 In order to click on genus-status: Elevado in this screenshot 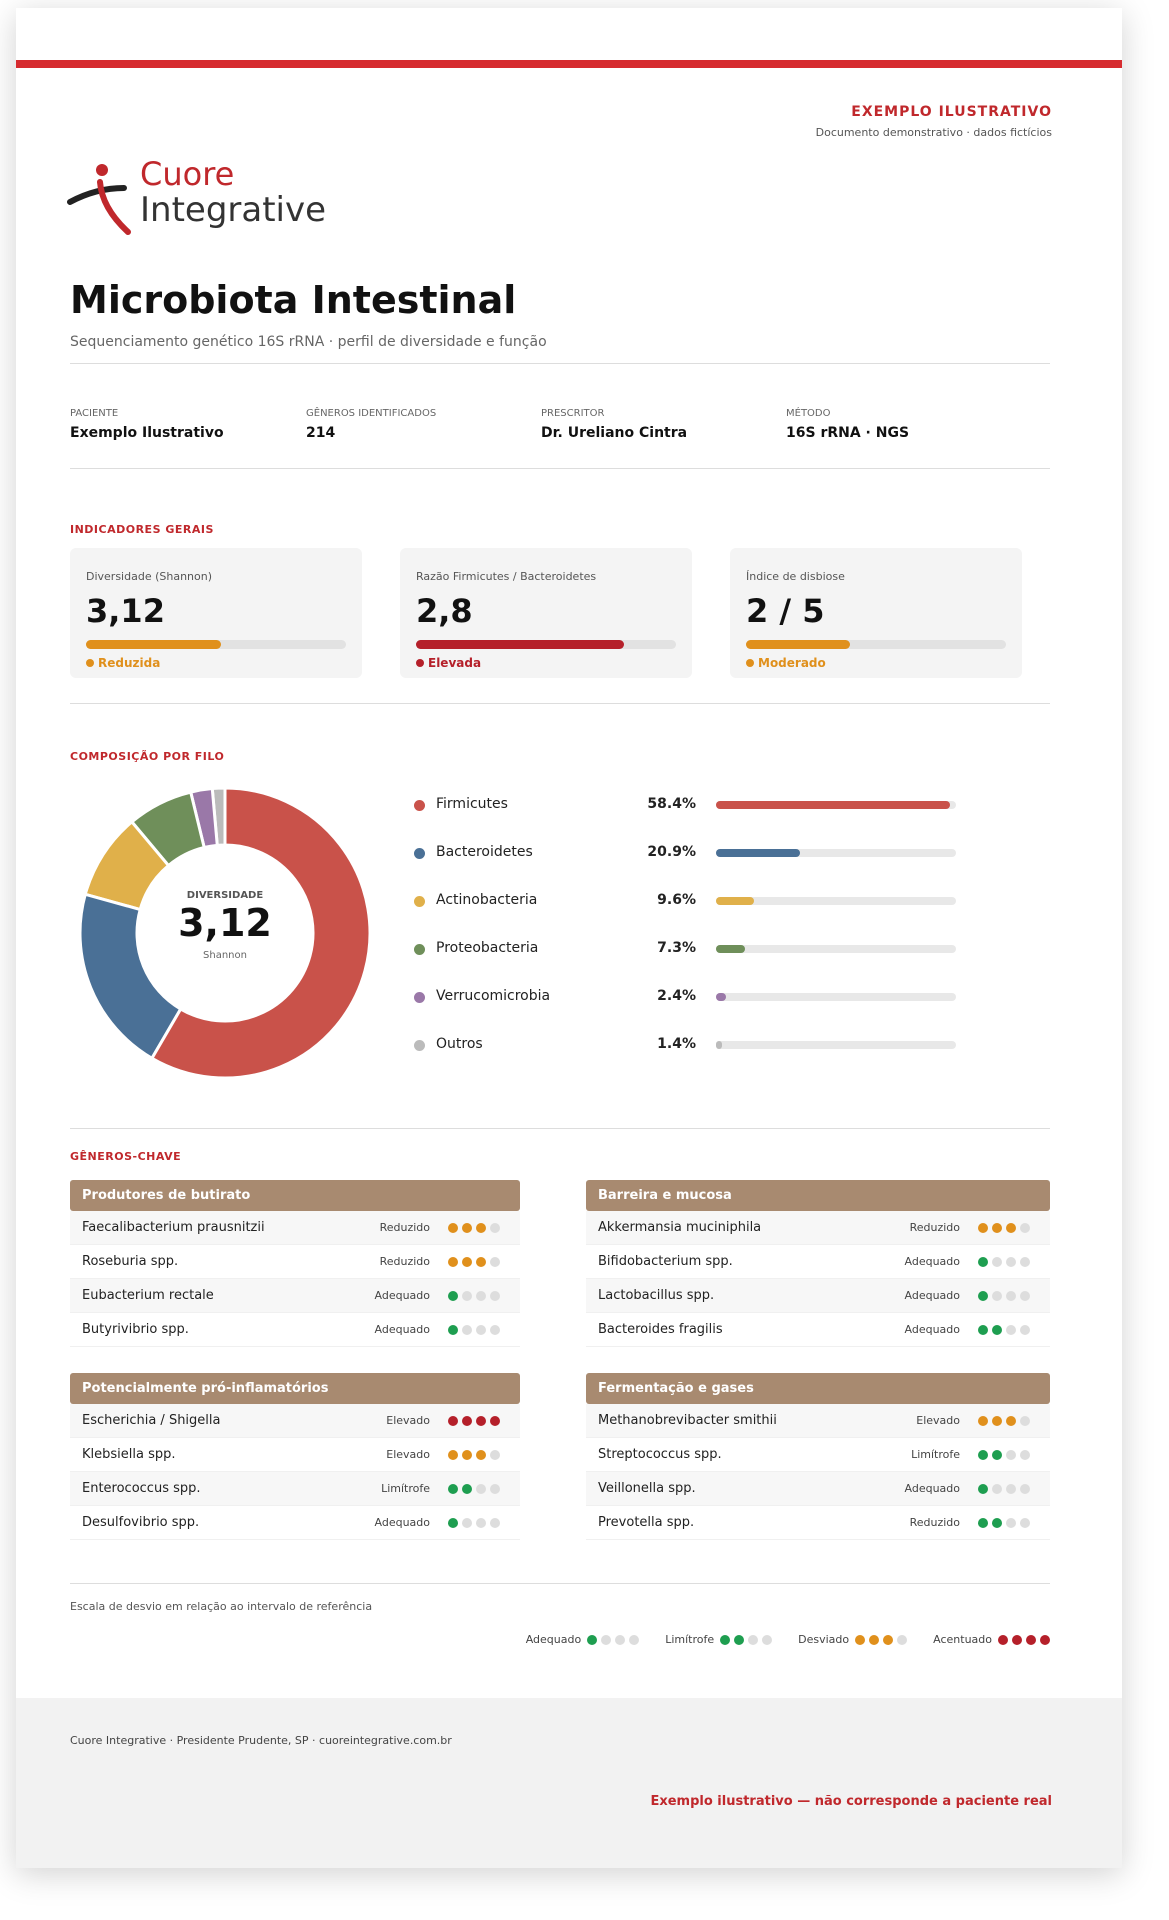, I will do `click(938, 1420)`.